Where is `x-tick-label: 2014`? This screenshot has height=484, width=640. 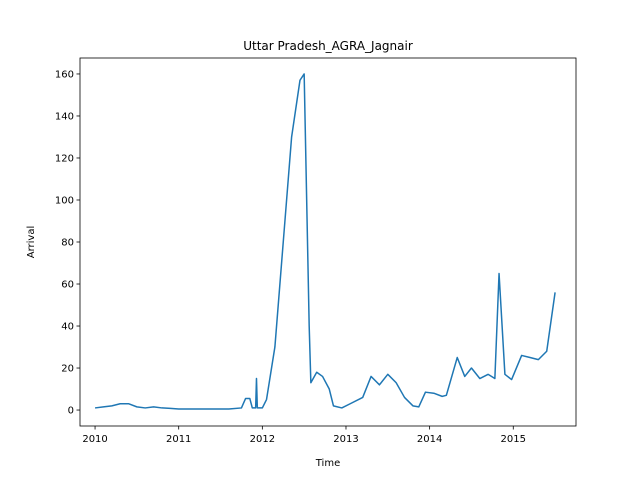
x-tick-label: 2014 is located at coordinates (429, 439).